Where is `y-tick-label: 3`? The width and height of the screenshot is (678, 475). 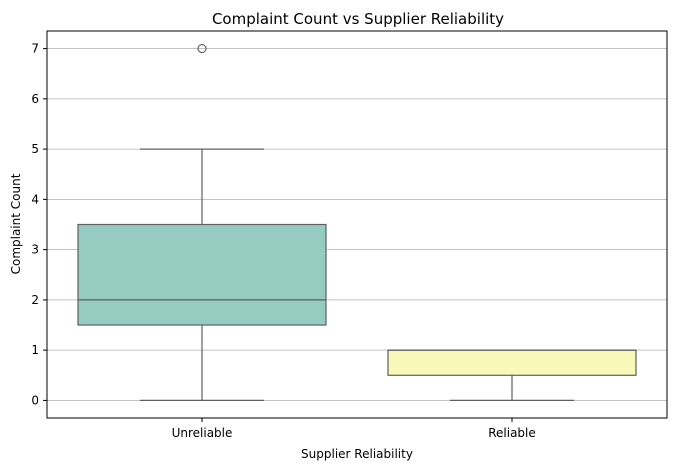
y-tick-label: 3 is located at coordinates (35, 250).